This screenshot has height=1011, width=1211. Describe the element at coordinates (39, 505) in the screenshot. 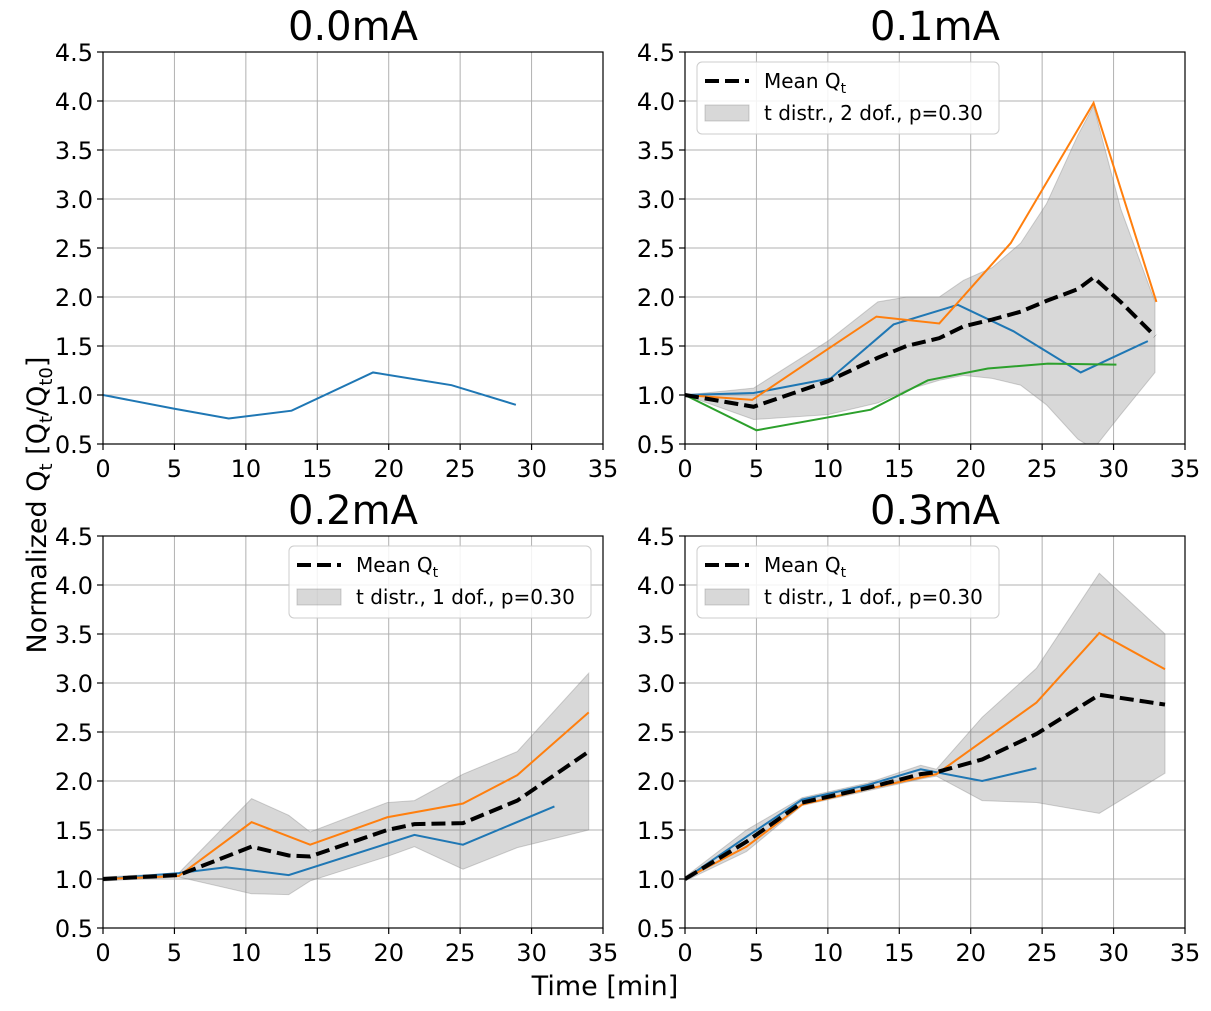

I see `y-axis-label: Normalized Qt [Qt/Qt0]` at that location.